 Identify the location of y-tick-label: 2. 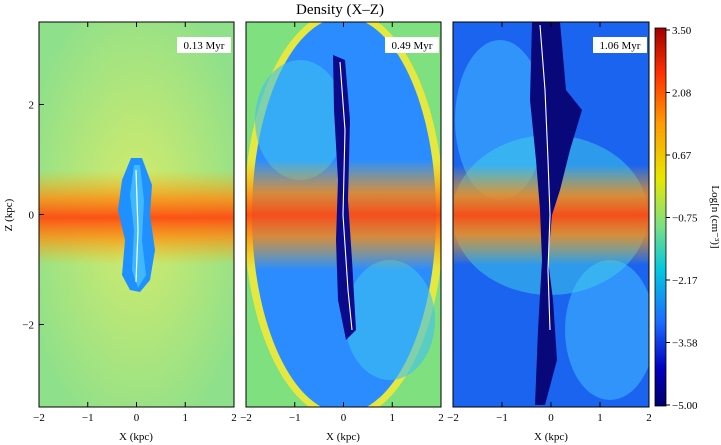
(32, 106).